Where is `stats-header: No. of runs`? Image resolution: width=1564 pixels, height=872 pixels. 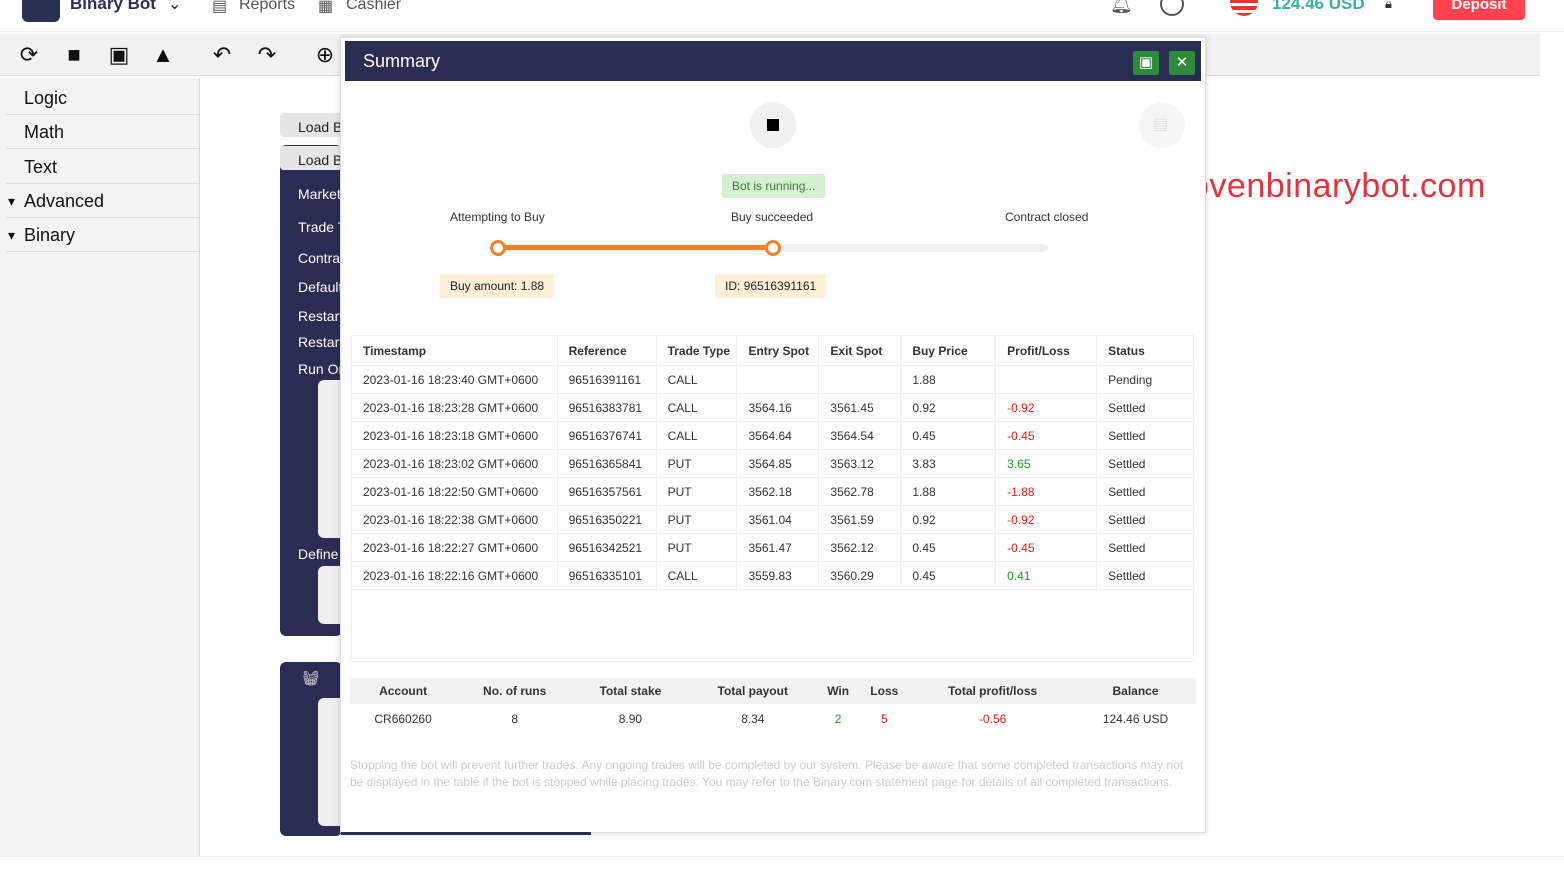 stats-header: No. of runs is located at coordinates (515, 691).